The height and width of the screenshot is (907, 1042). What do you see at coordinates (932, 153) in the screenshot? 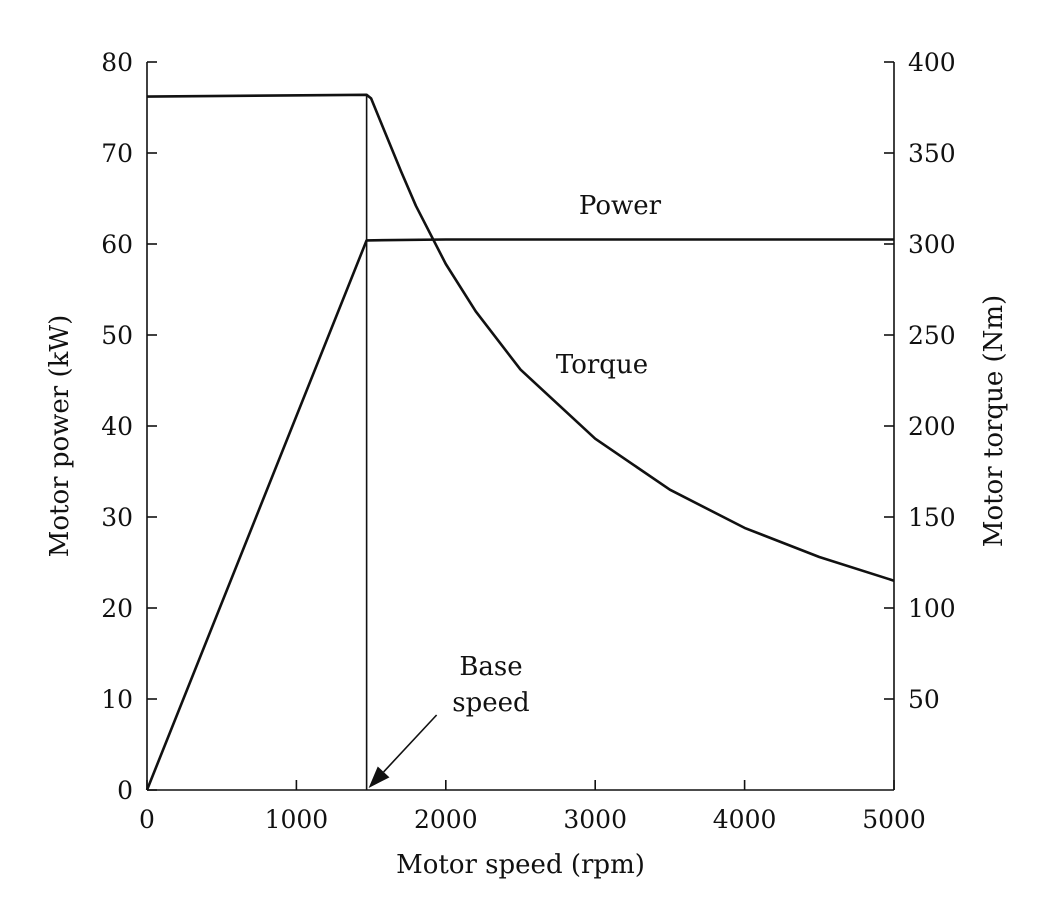
I see `y-tick-label-right: 350` at bounding box center [932, 153].